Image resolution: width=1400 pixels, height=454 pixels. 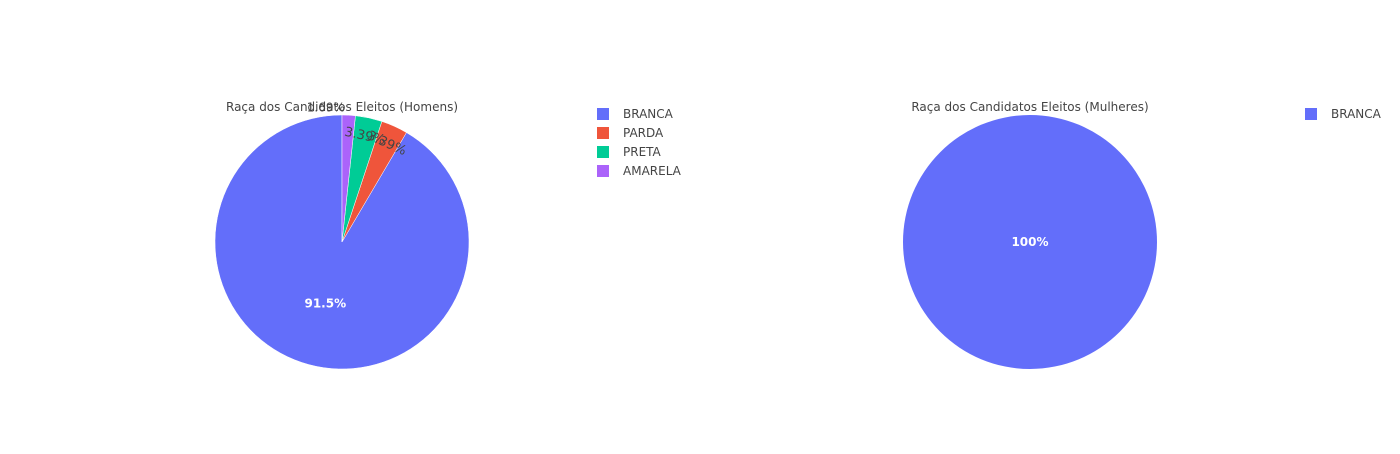 I want to click on women-label-branca: 100%, so click(x=1029, y=242).